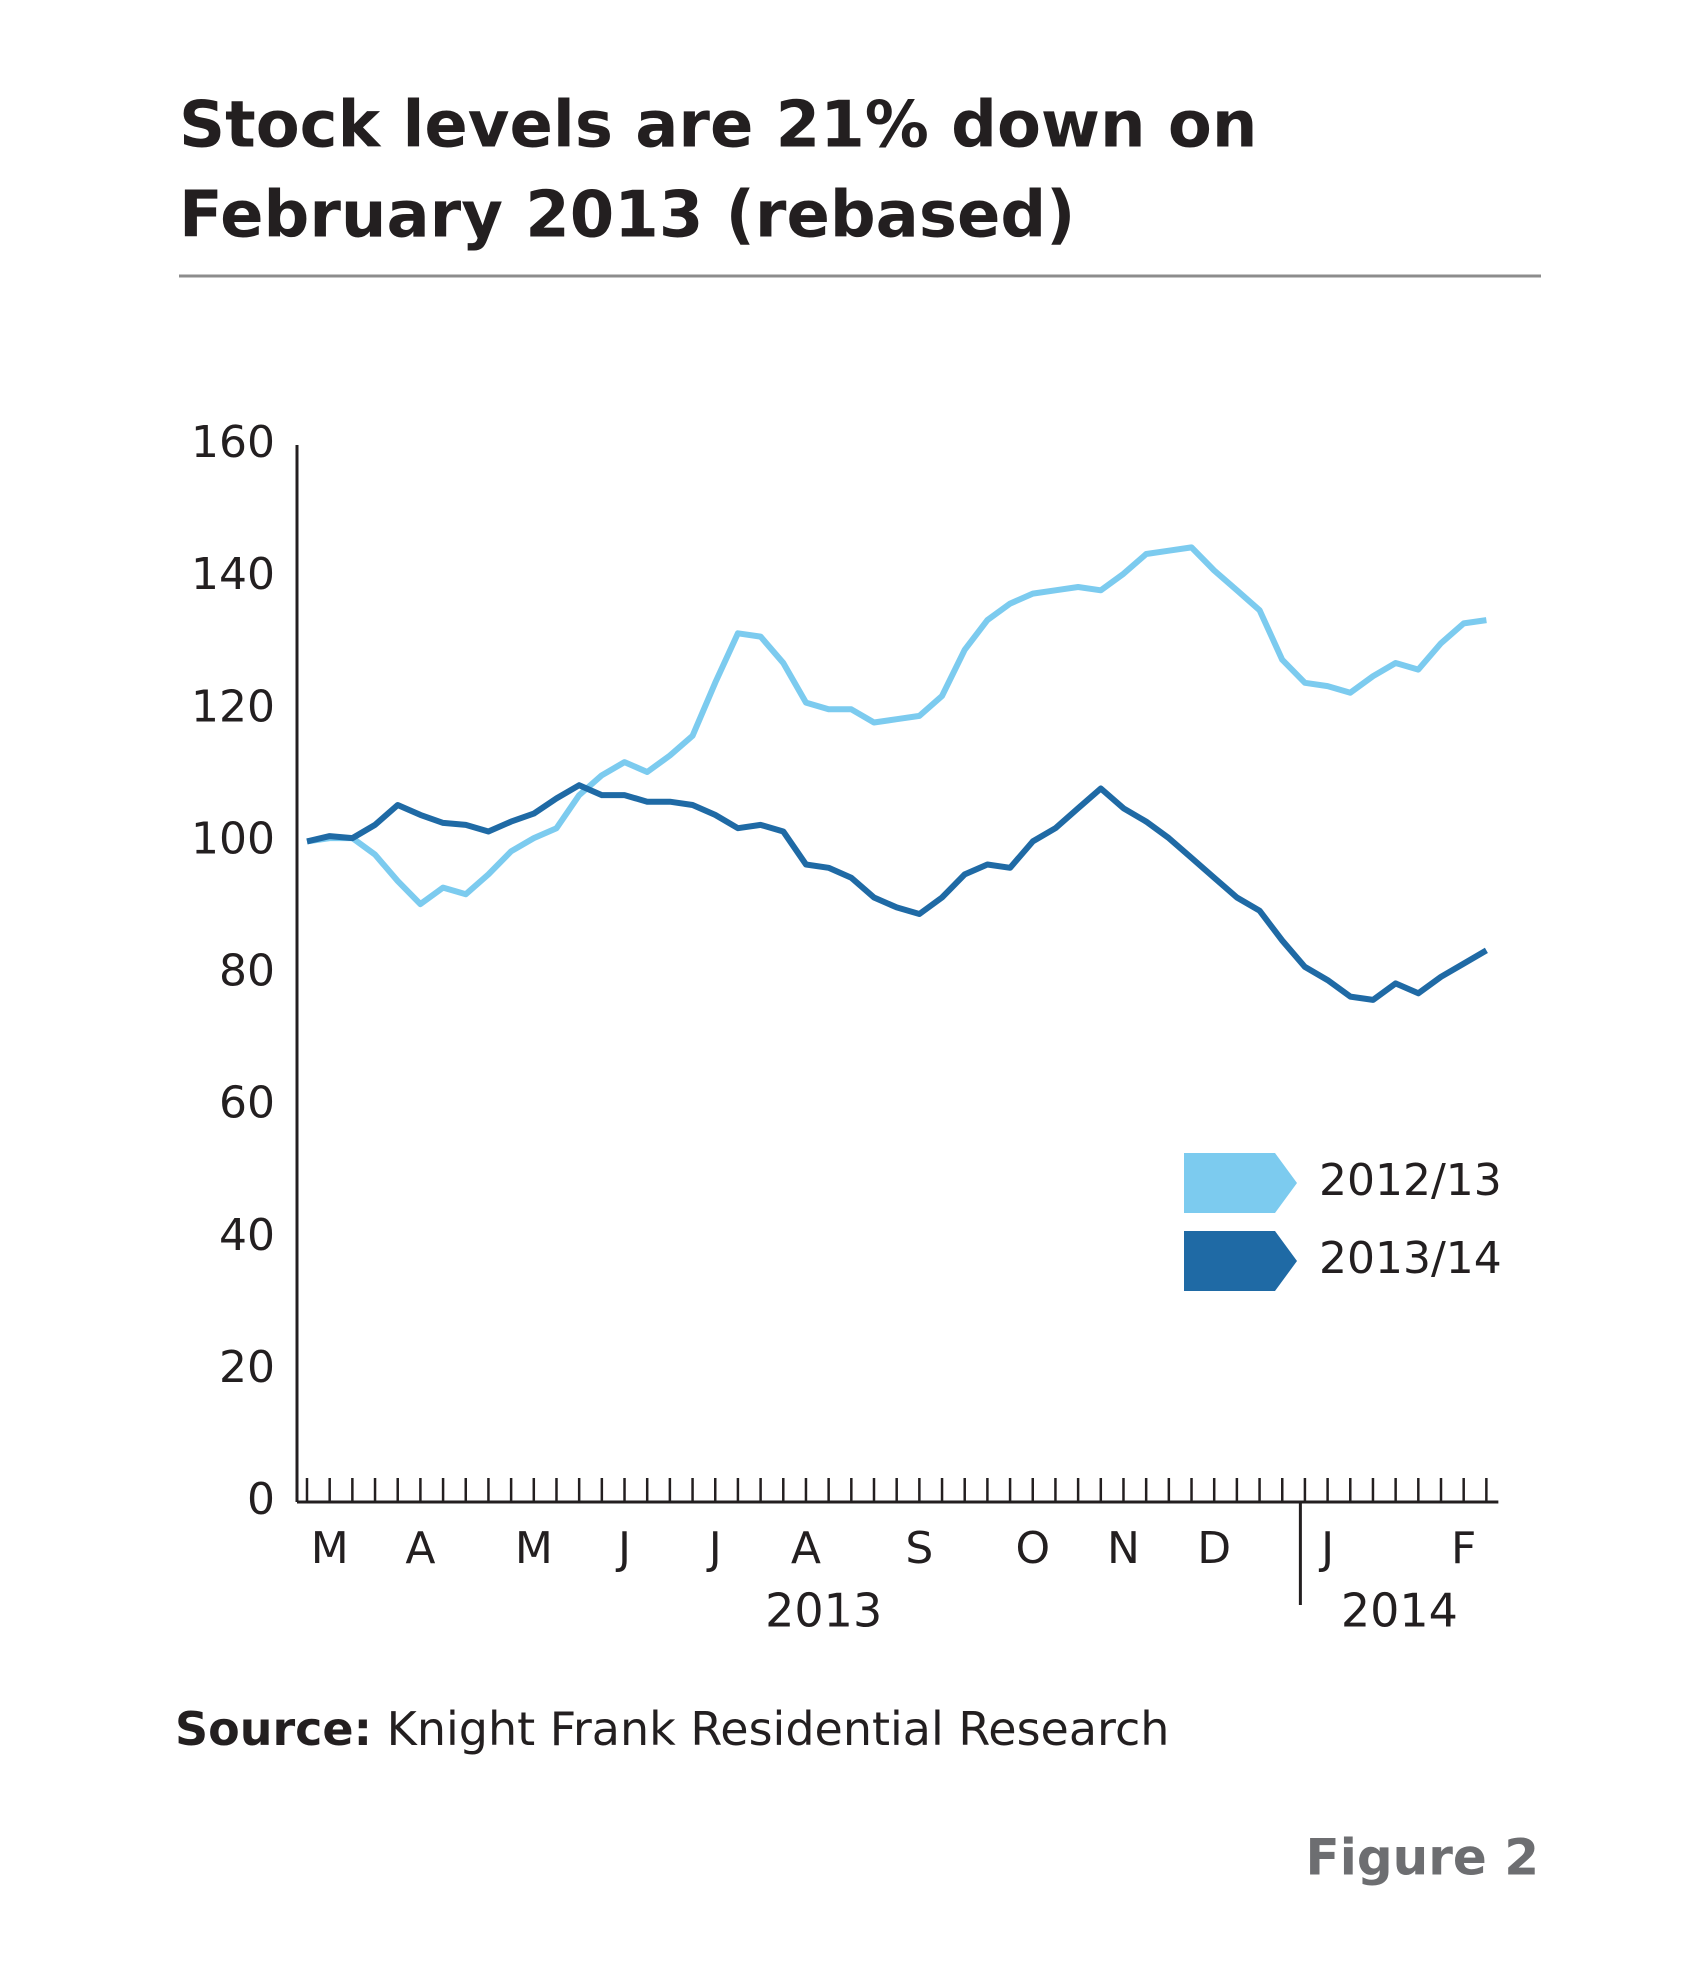 This screenshot has height=1983, width=1704. I want to click on y-tick-label: 60, so click(247, 1103).